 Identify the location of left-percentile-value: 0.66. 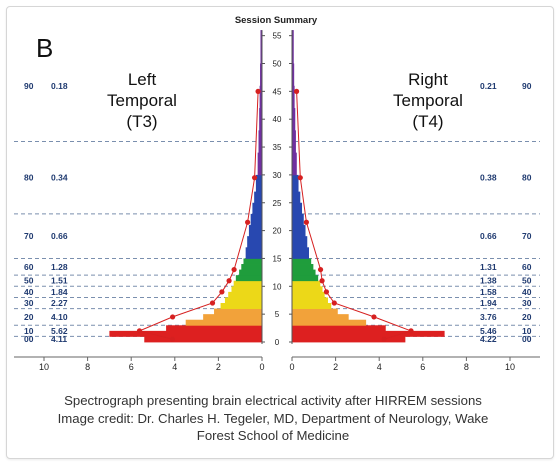
(59, 236).